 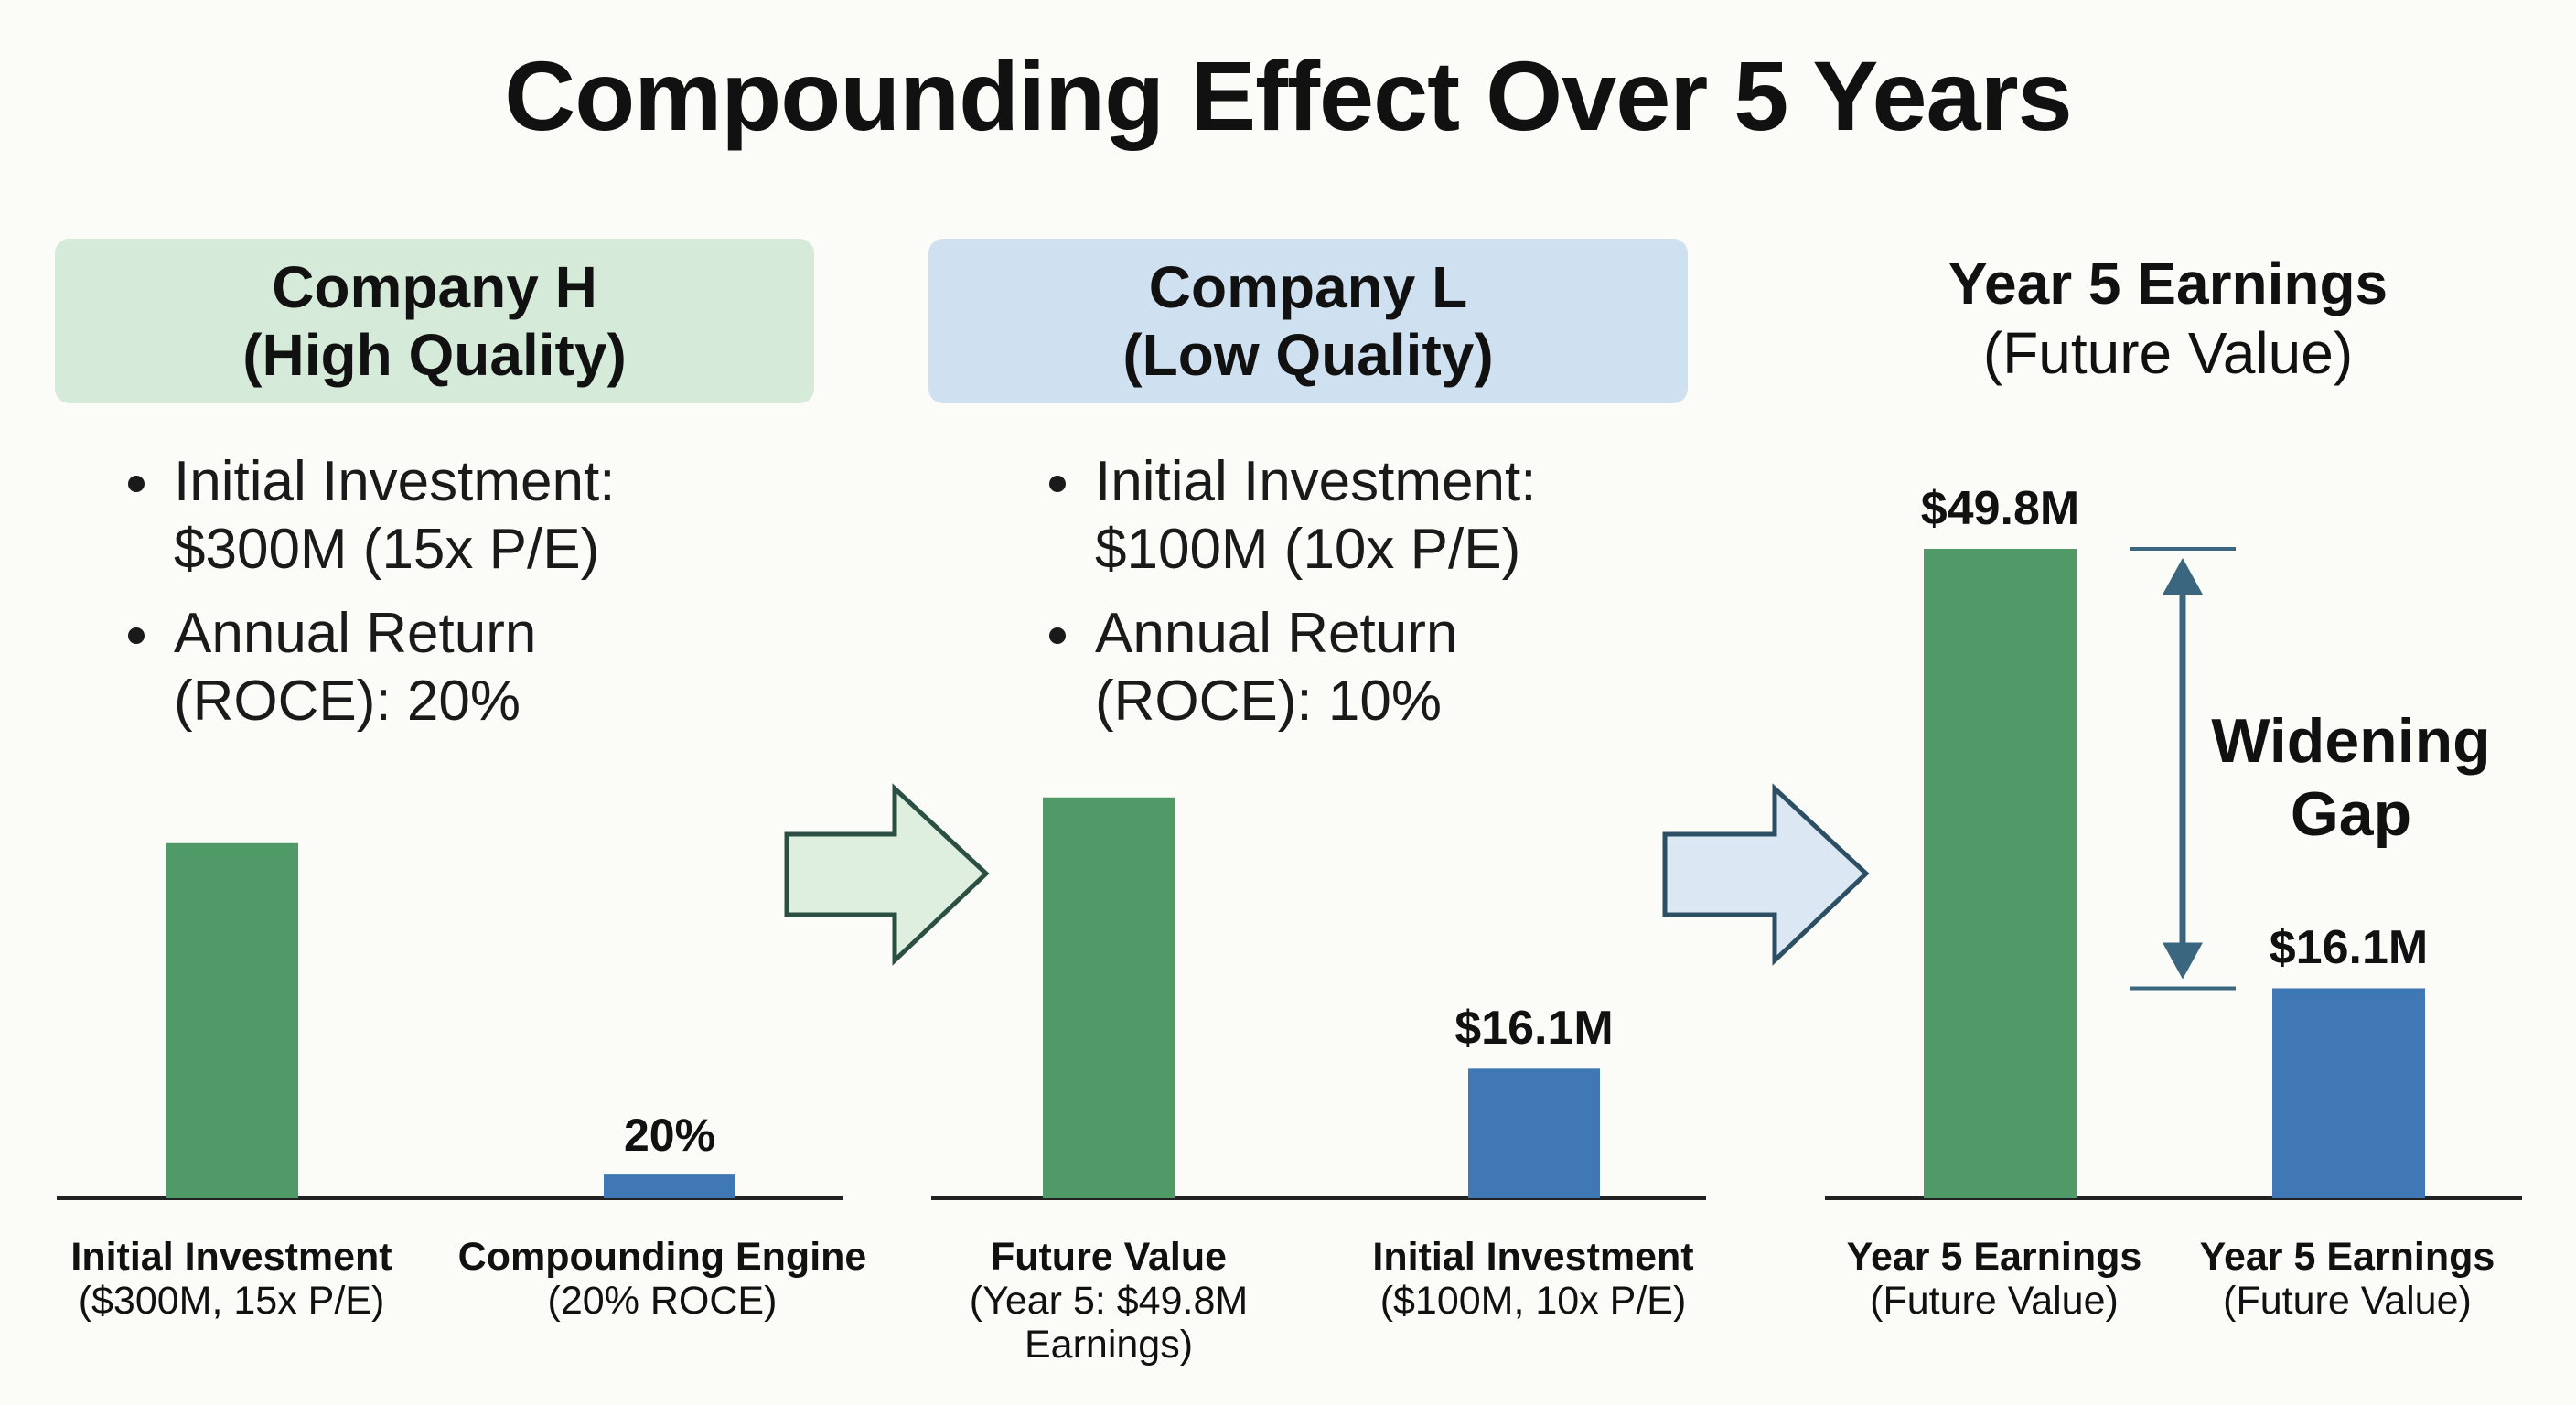 I want to click on value-label-initial-investment-l: $16.1M, so click(x=1534, y=1029).